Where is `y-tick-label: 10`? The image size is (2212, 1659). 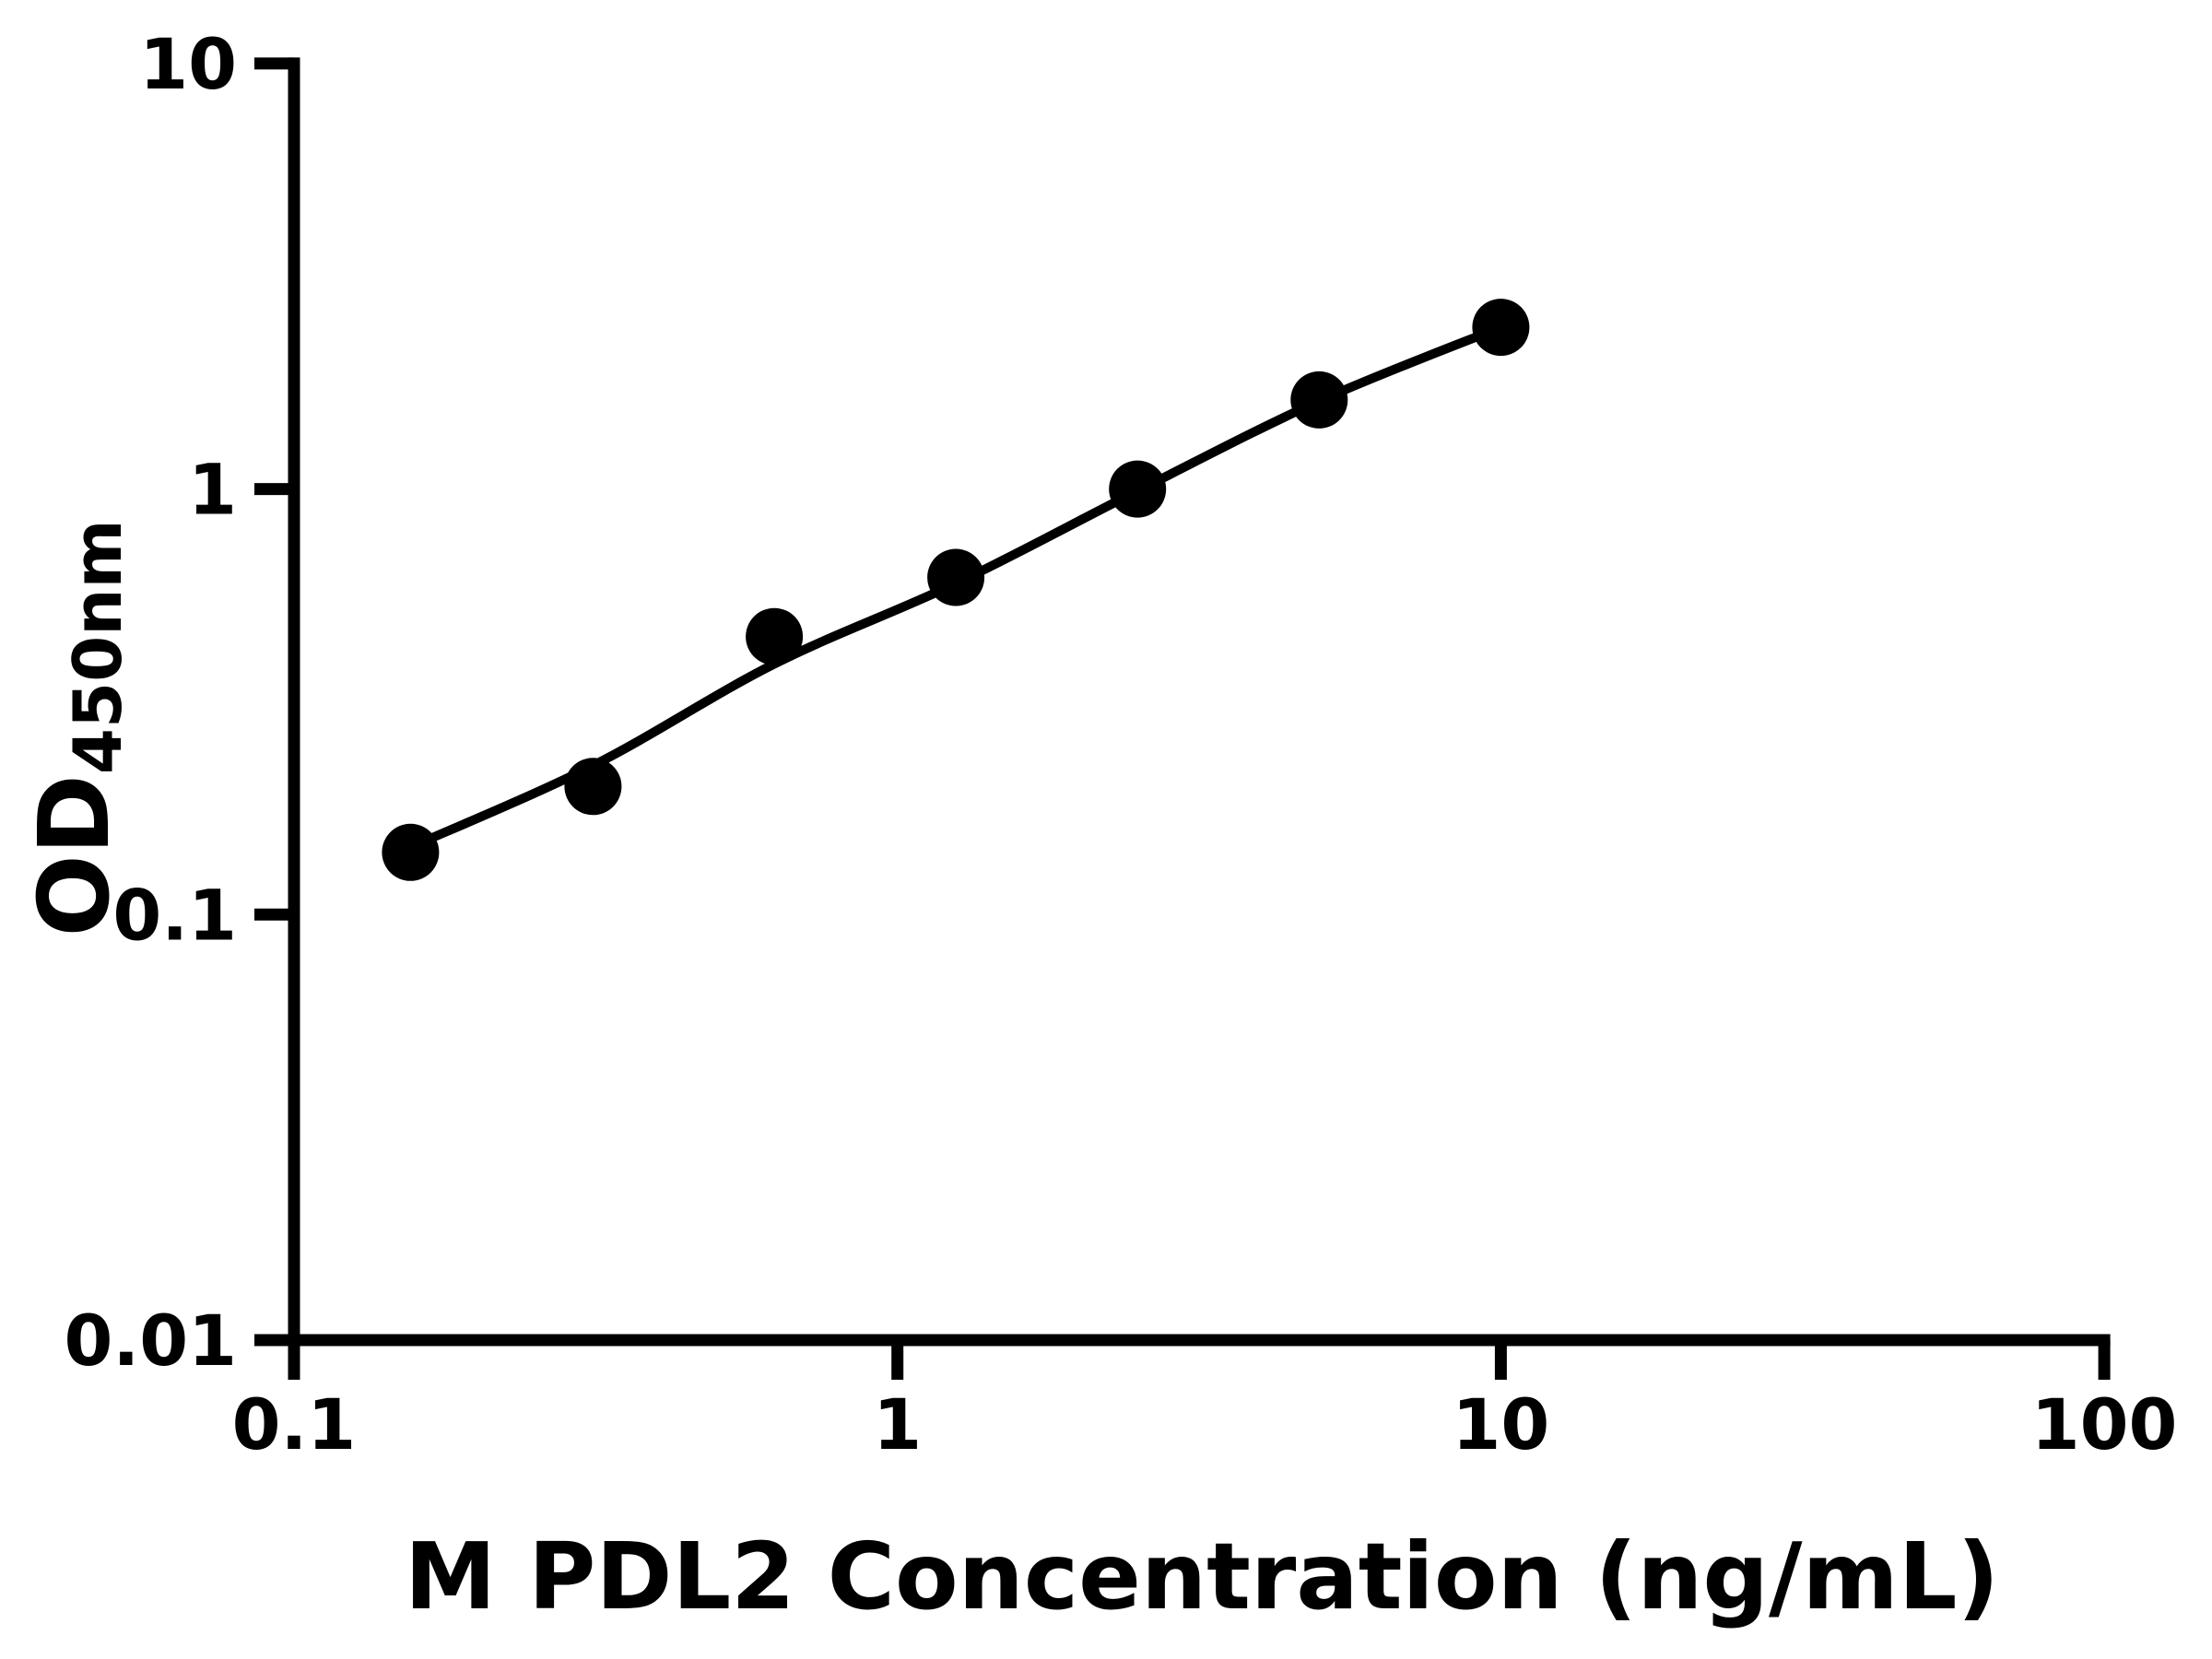 y-tick-label: 10 is located at coordinates (188, 64).